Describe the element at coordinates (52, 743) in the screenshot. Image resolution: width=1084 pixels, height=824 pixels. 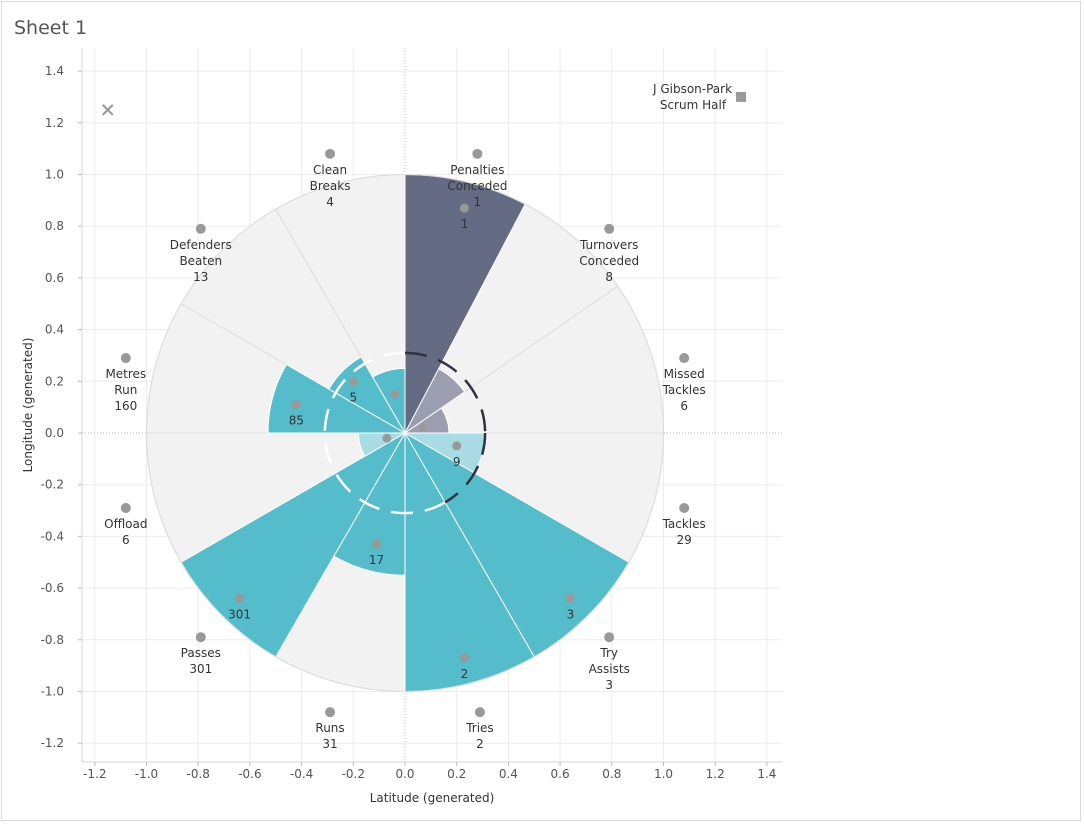
I see `y-tick-label: -1.2` at that location.